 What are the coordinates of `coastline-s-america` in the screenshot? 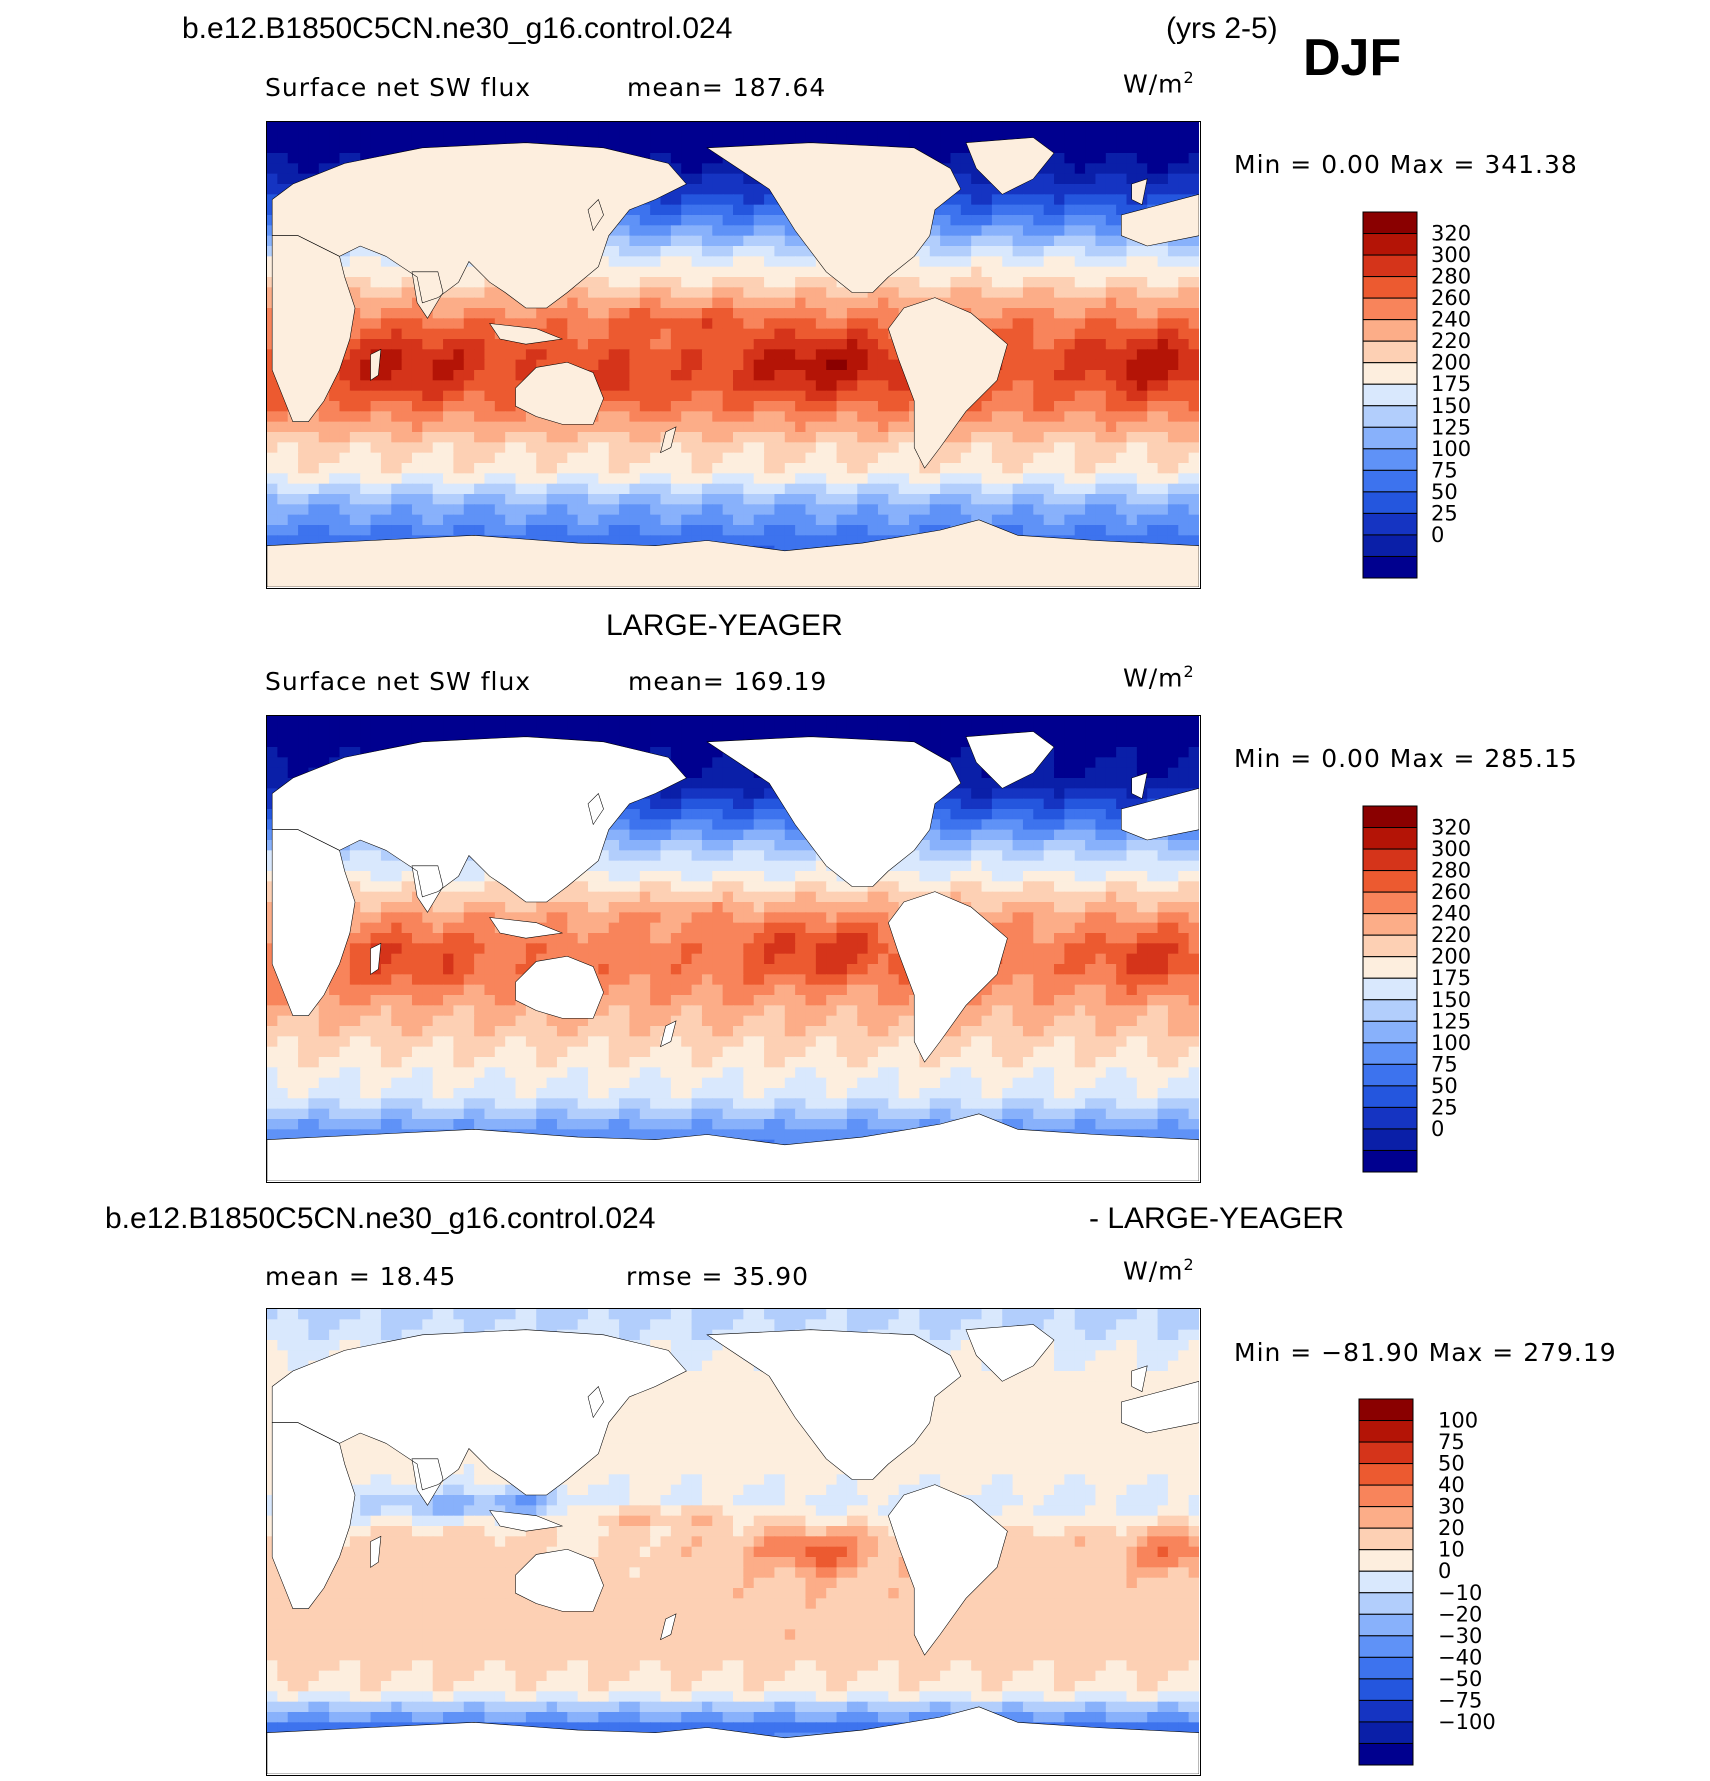 It's located at (947, 383).